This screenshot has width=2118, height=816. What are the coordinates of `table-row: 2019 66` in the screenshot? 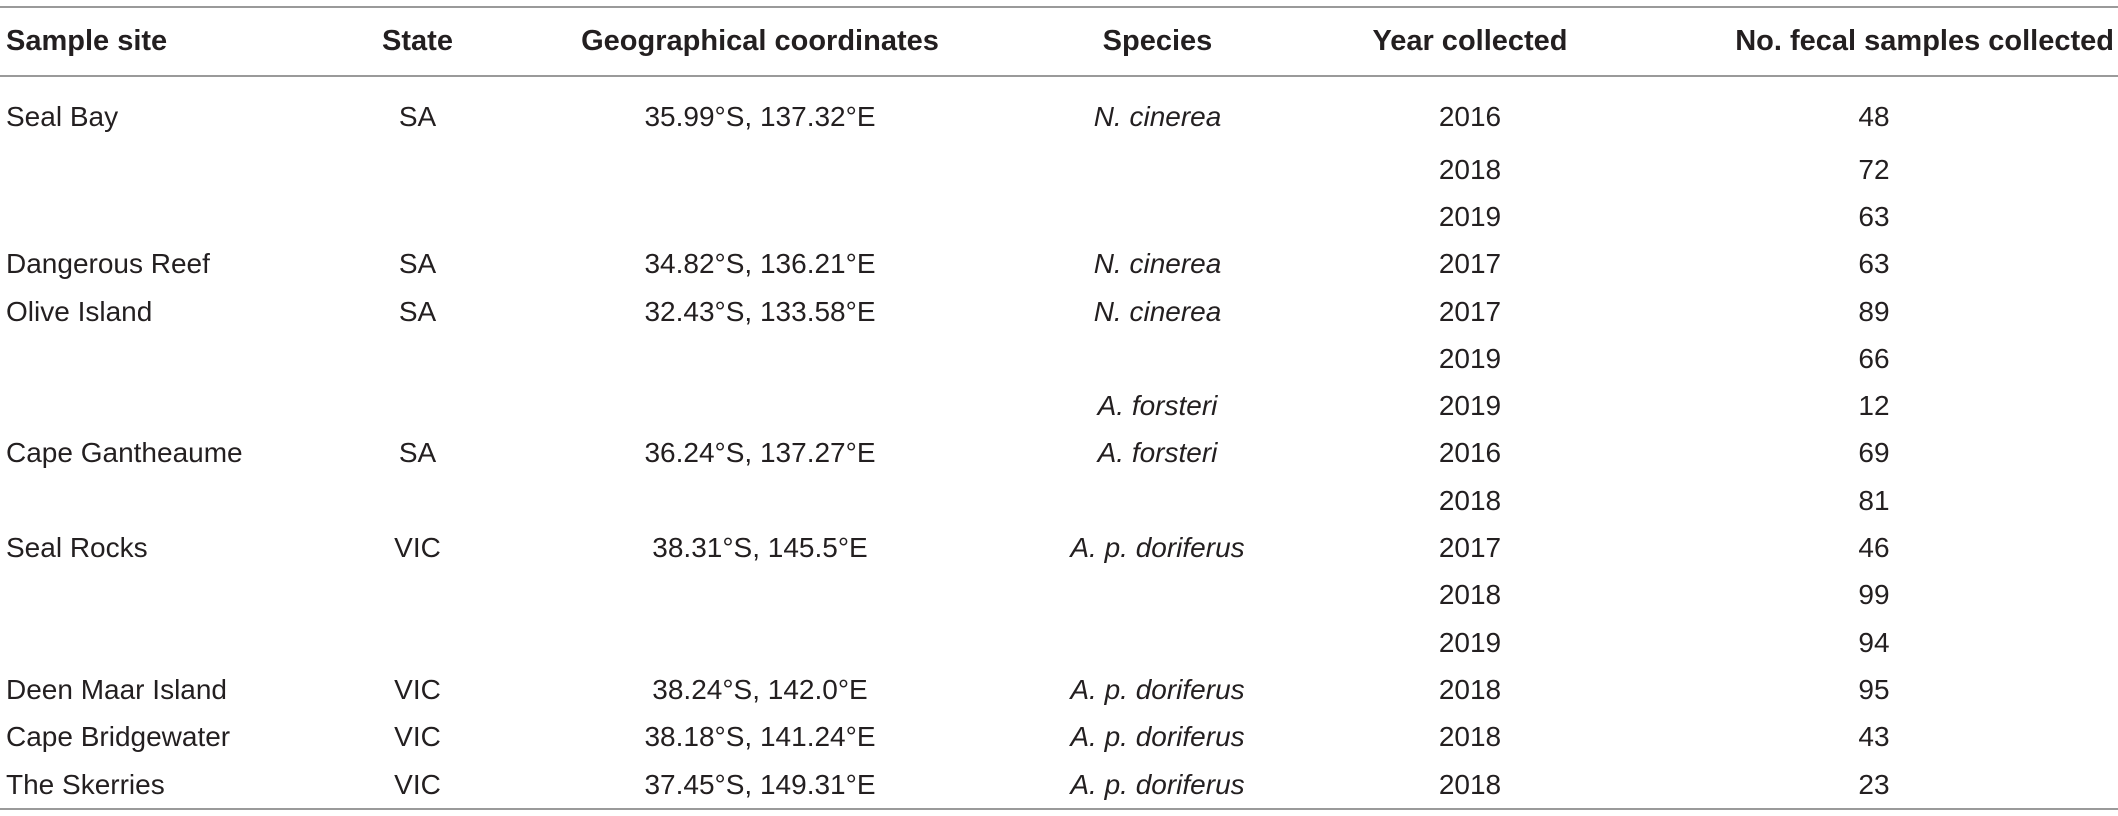 It's located at (1059, 358).